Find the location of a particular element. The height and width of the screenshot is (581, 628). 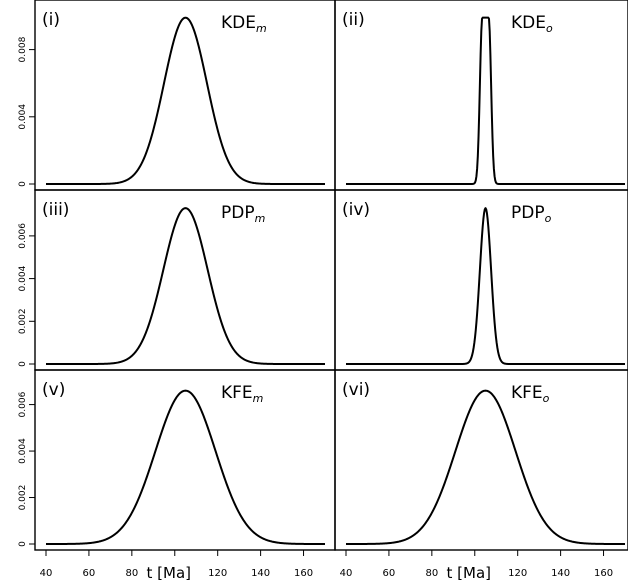

panel-tag: (iv) is located at coordinates (356, 210).